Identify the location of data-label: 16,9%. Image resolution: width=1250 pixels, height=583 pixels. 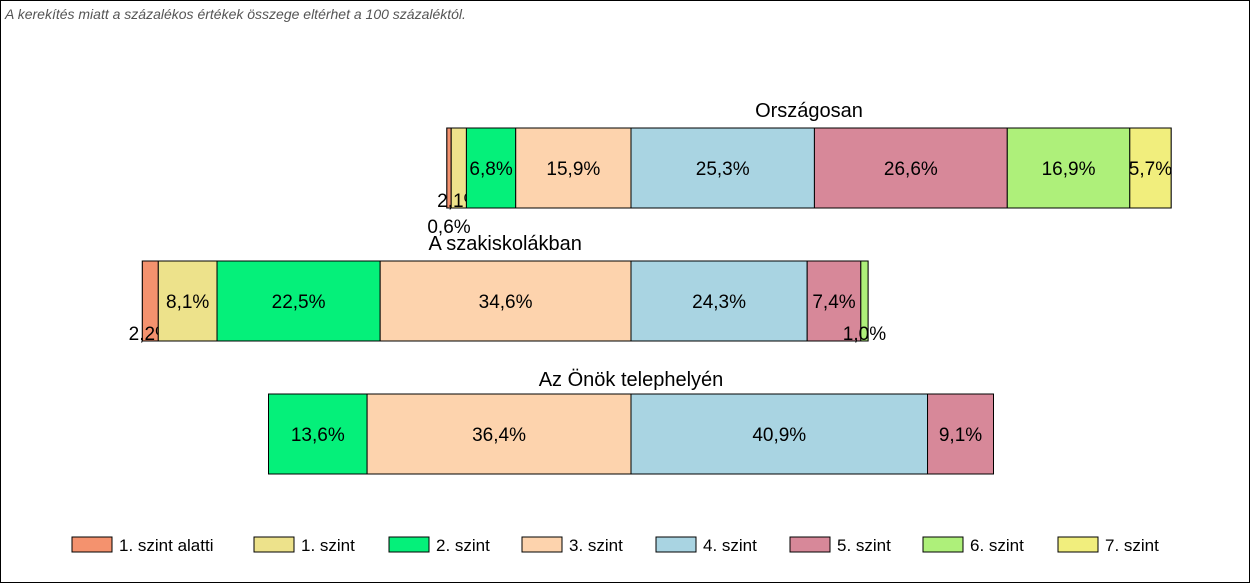
(1069, 169).